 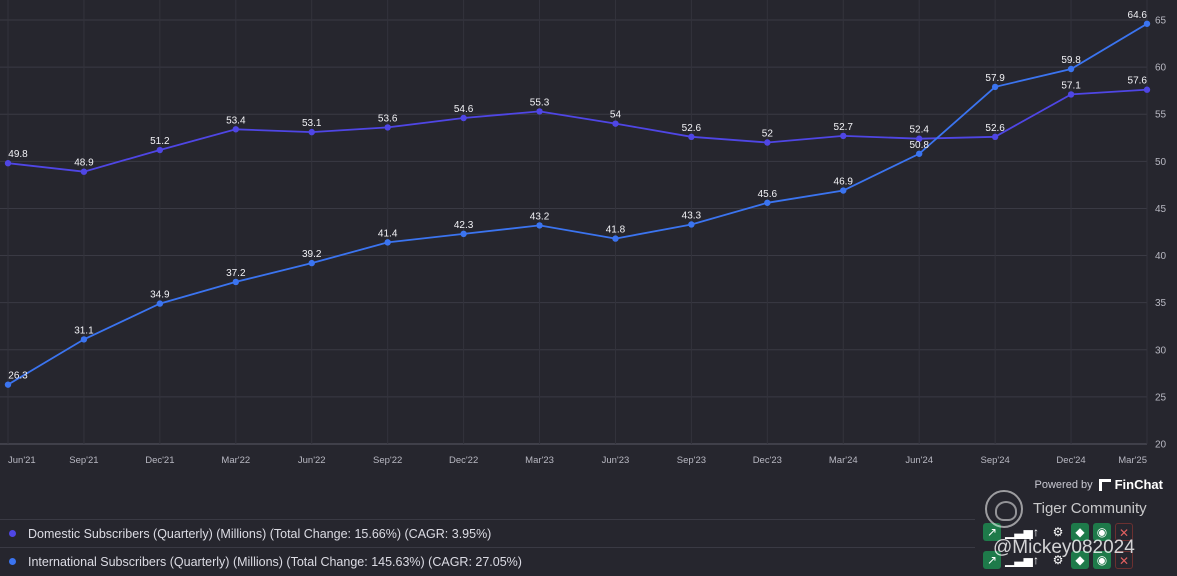 What do you see at coordinates (616, 115) in the screenshot?
I see `data-label: 54` at bounding box center [616, 115].